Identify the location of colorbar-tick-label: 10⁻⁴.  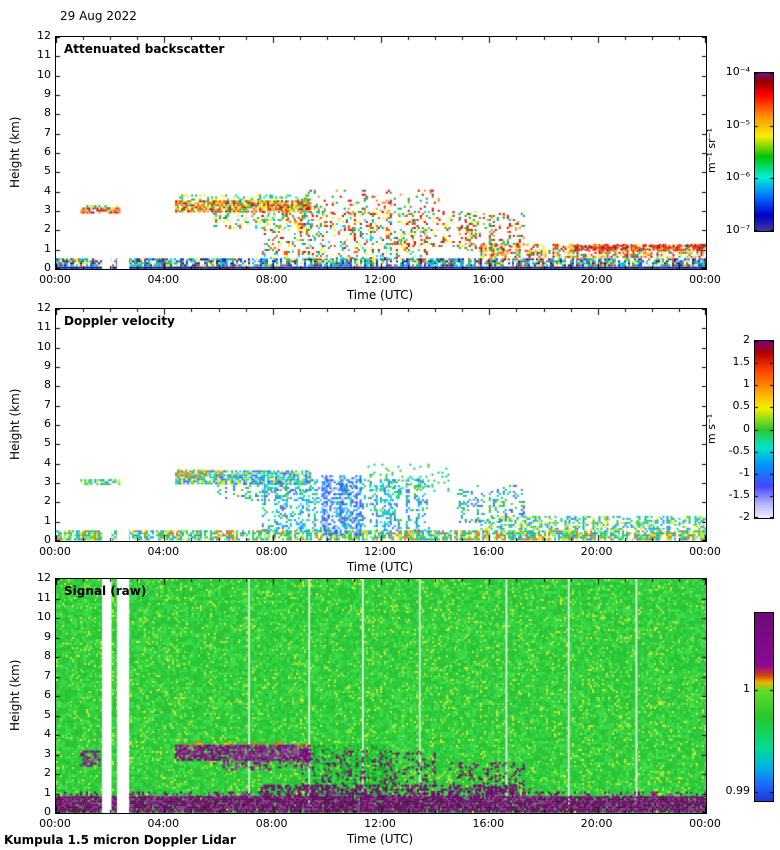
(737, 71).